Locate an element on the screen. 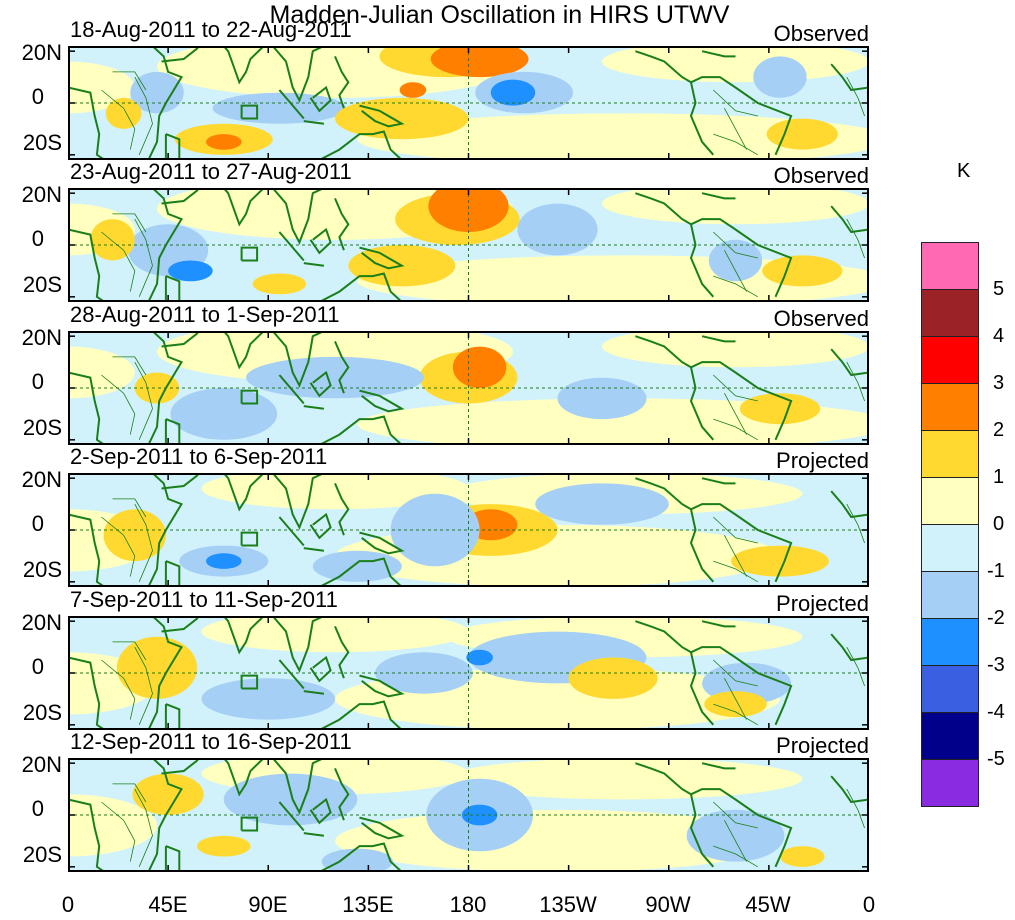 This screenshot has width=1015, height=920. longitude-label: 135W is located at coordinates (568, 904).